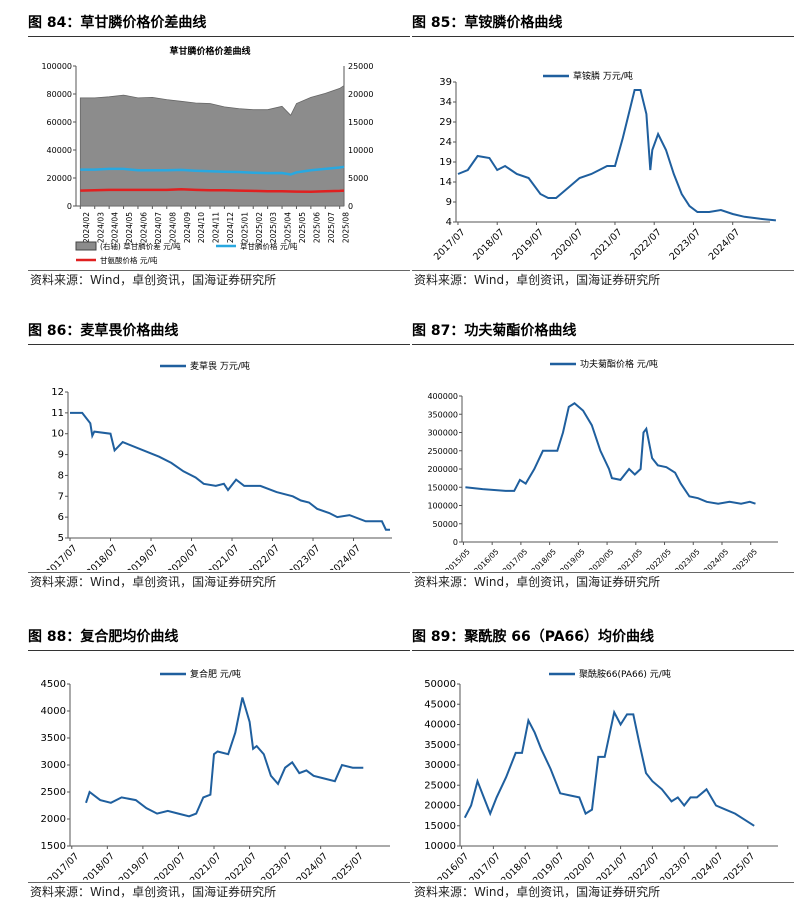  I want to click on x-tick-label: 2018/05, so click(544, 558).